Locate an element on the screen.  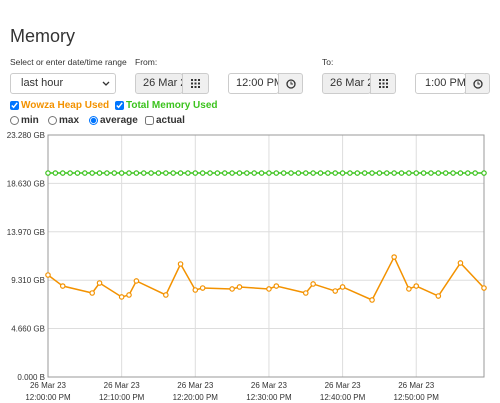
to-label: To: is located at coordinates (328, 62).